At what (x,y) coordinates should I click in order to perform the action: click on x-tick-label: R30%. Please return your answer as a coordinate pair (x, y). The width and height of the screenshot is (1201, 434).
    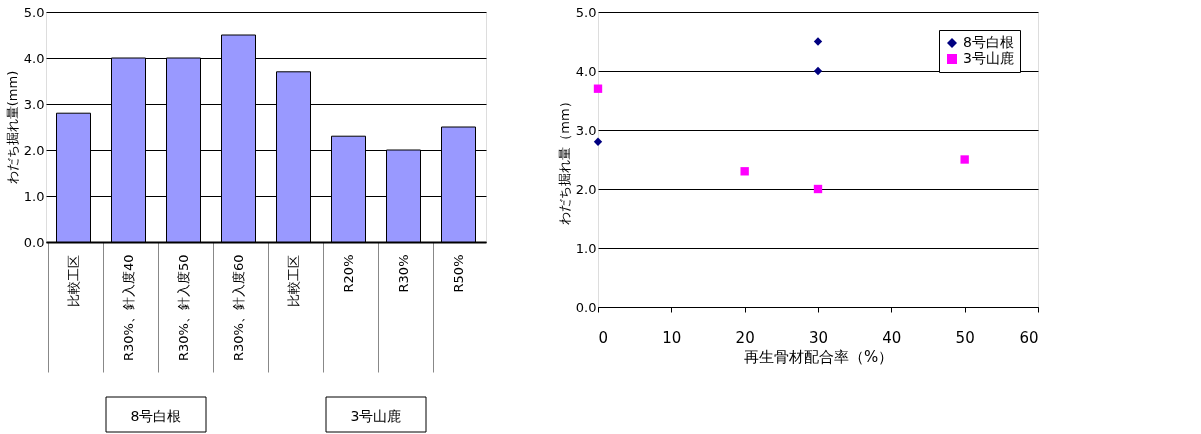
    Looking at the image, I should click on (403, 273).